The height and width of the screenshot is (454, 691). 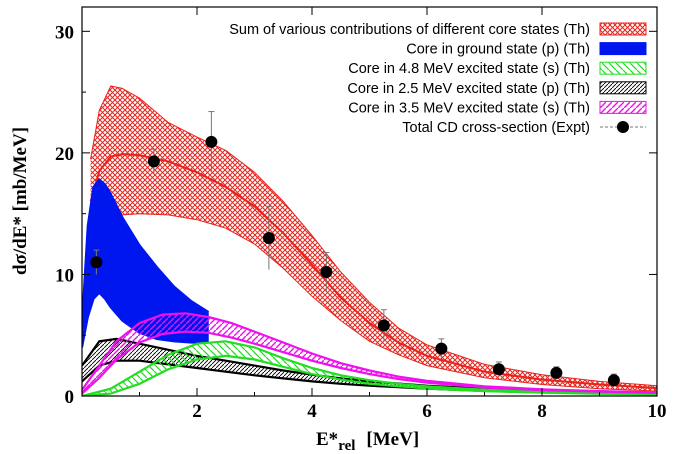 What do you see at coordinates (469, 108) in the screenshot?
I see `legend-label: Core in 3.5 MeV excited state (s) (Th)` at bounding box center [469, 108].